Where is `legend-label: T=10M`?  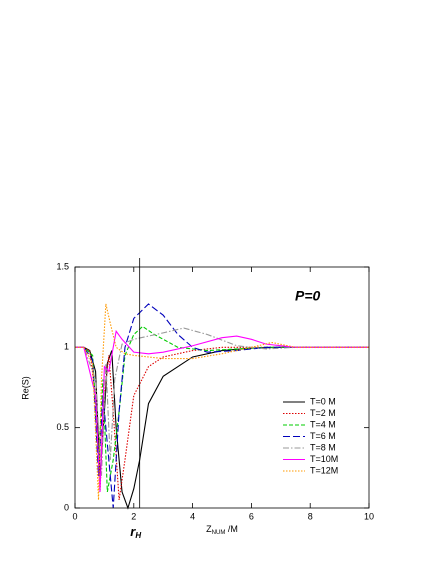 legend-label: T=10M is located at coordinates (324, 459).